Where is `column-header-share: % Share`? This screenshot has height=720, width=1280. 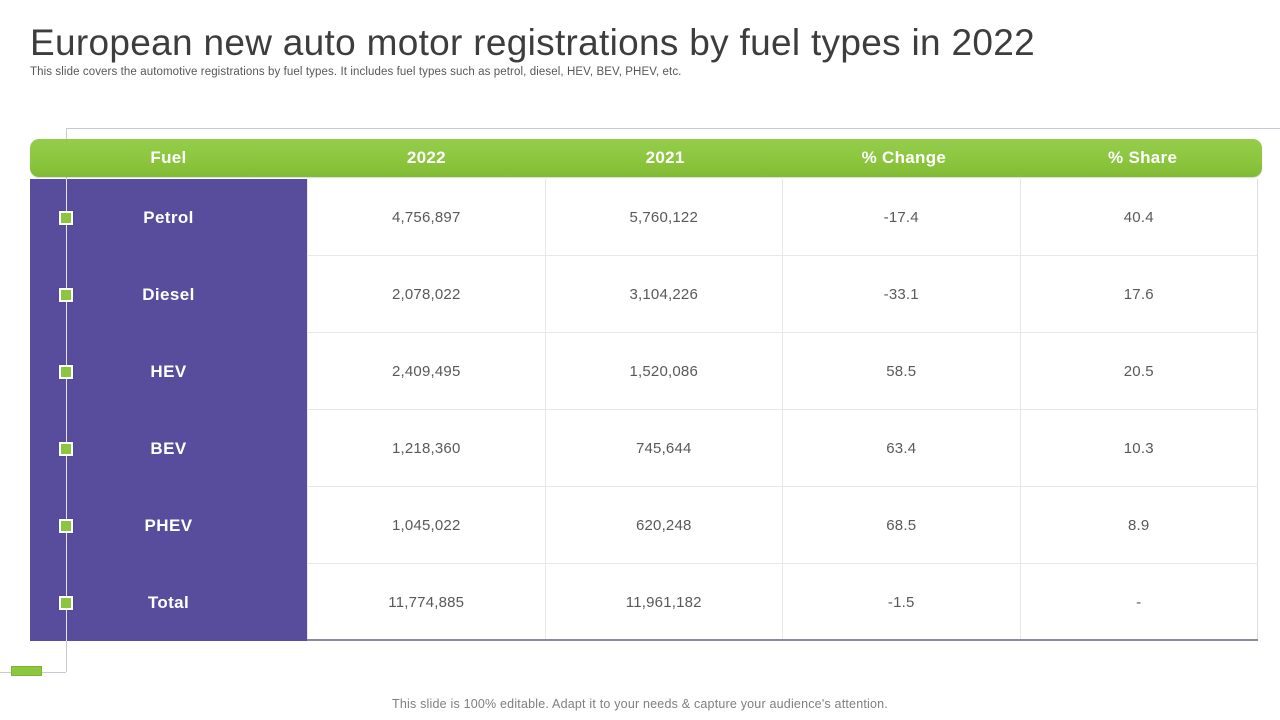
column-header-share: % Share is located at coordinates (1143, 157).